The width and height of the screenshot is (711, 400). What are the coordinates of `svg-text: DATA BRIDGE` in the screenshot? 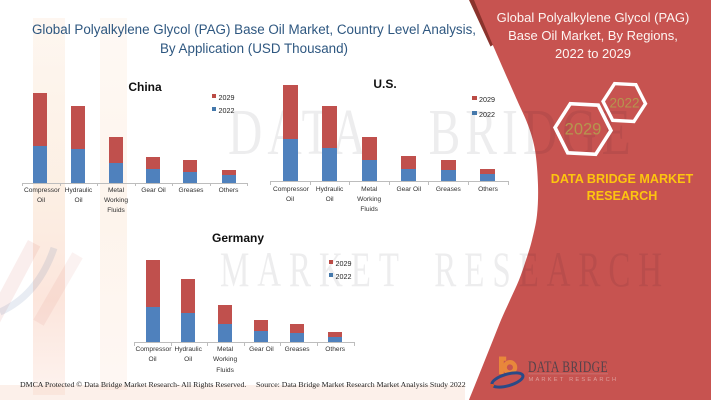 It's located at (568, 367).